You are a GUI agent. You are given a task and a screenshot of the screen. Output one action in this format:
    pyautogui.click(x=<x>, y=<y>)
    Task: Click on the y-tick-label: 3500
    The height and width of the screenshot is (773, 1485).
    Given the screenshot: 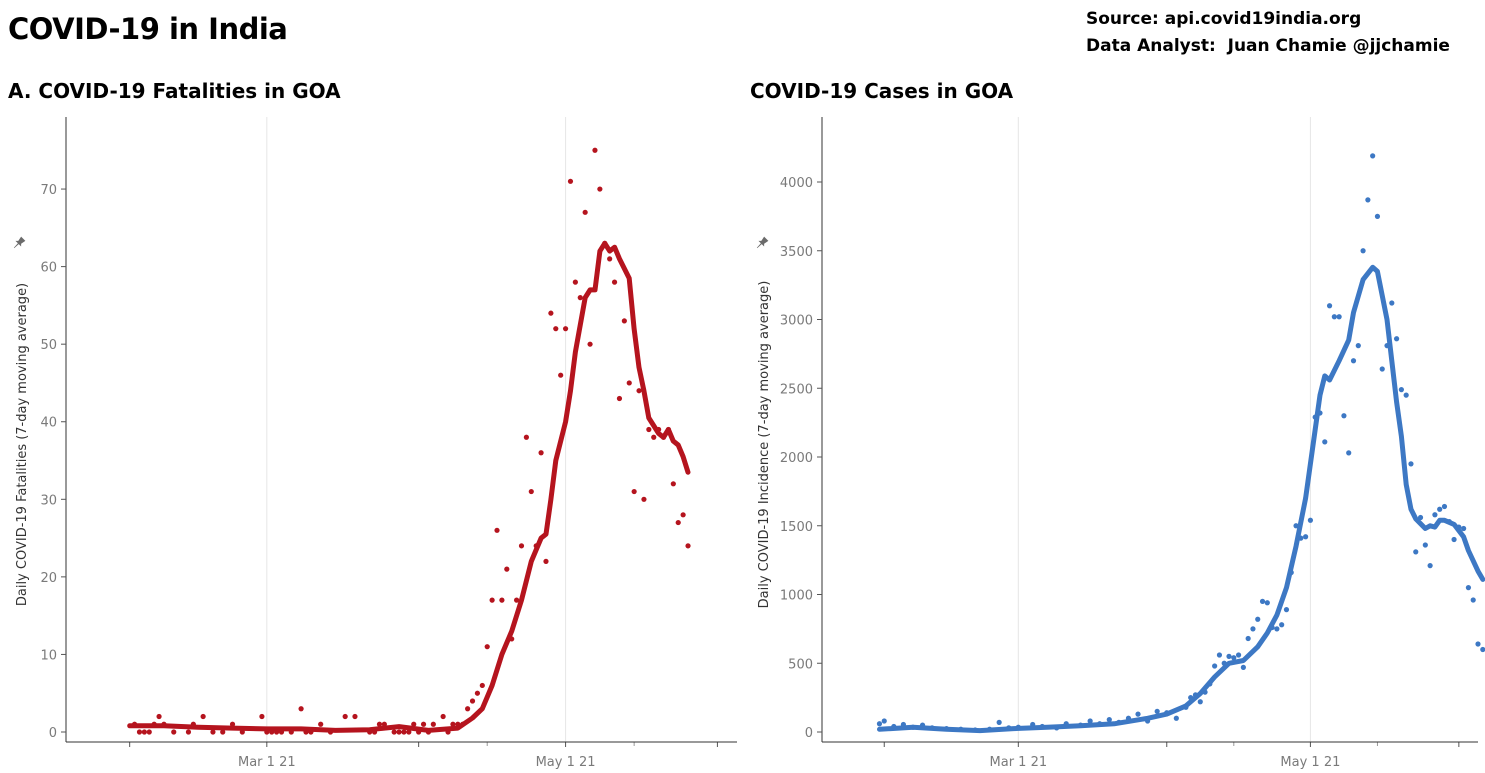 What is the action you would take?
    pyautogui.click(x=796, y=252)
    